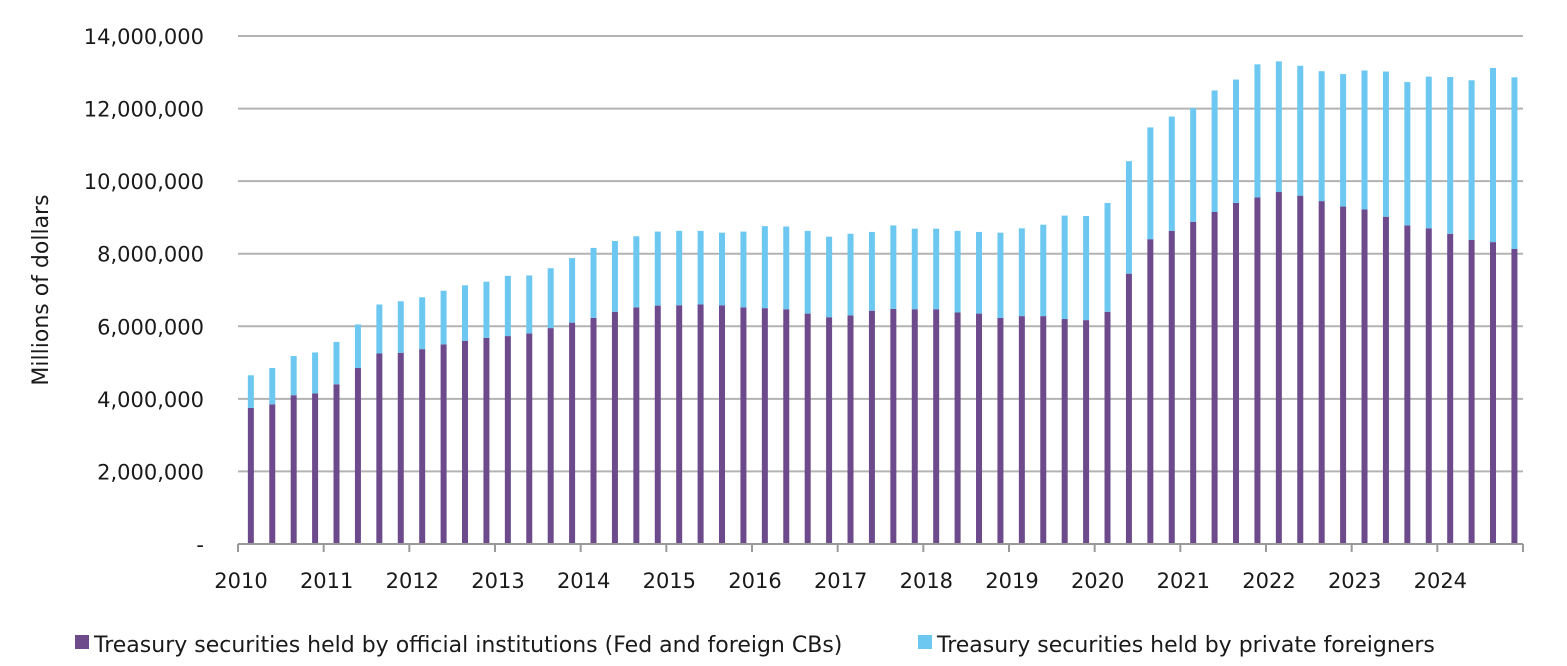 The height and width of the screenshot is (666, 1567). I want to click on y-tick-label: 10,000,000, so click(144, 182).